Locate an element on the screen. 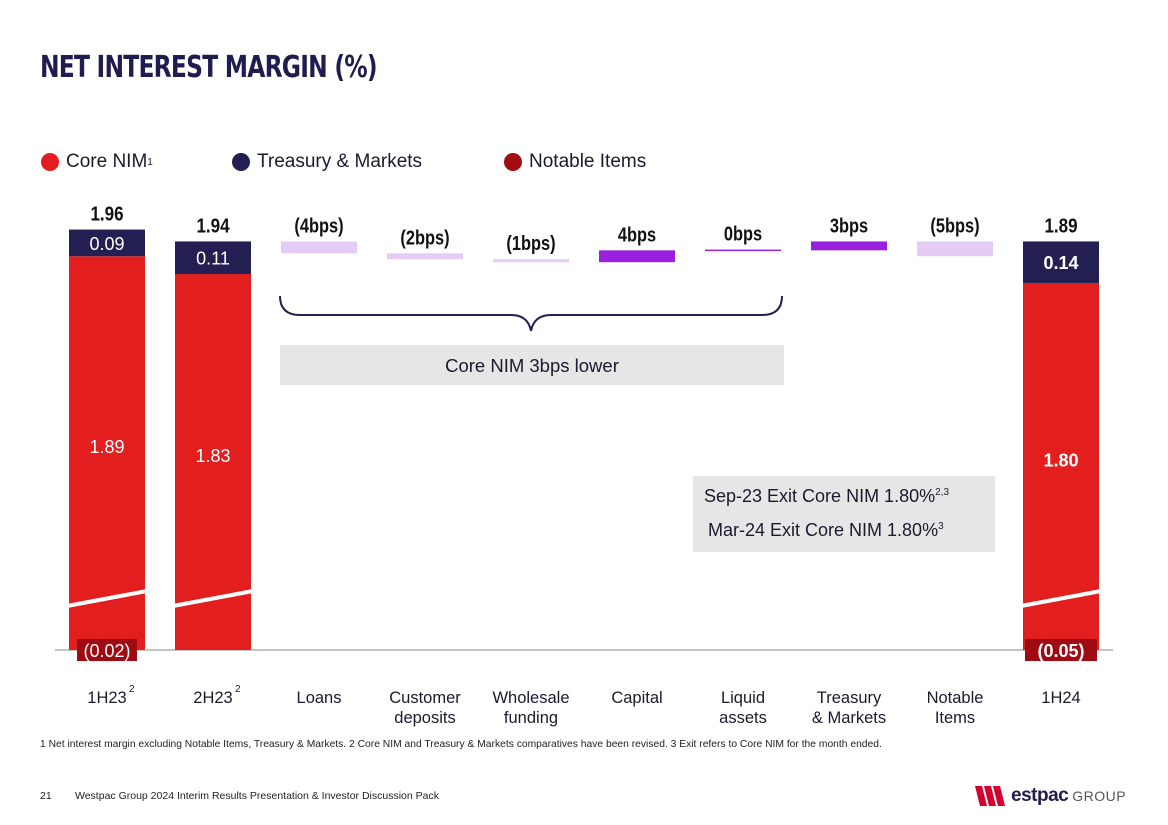  waterfall-value-label: 0bps is located at coordinates (743, 233).